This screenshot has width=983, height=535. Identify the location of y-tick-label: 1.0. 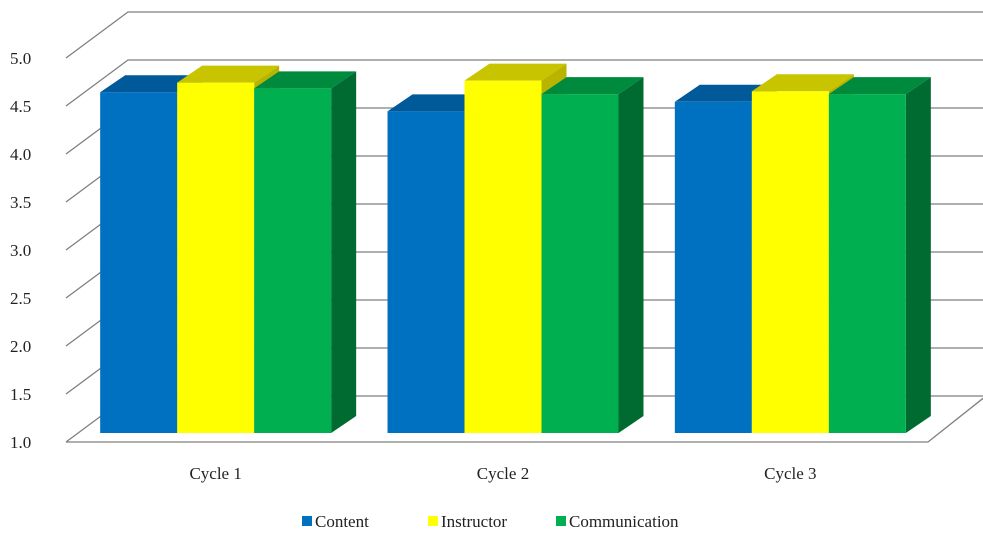
(20, 442).